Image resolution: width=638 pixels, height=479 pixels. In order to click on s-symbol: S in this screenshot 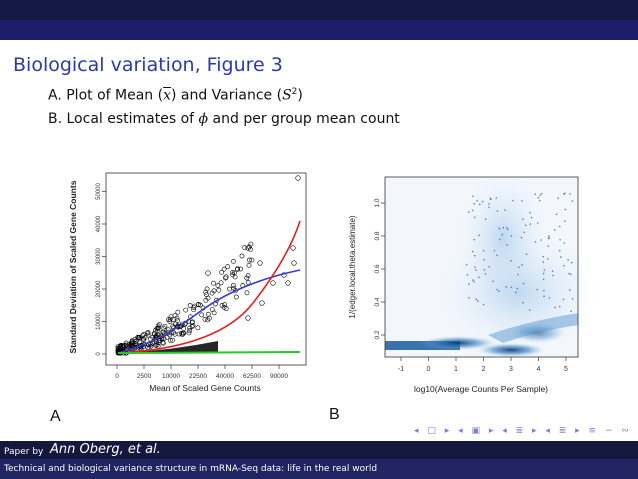, I will do `click(287, 95)`.